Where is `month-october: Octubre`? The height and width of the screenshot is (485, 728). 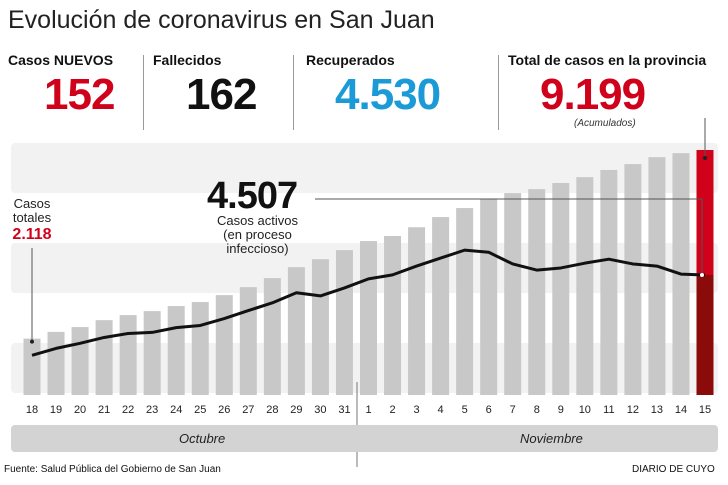
month-october: Octubre is located at coordinates (202, 438).